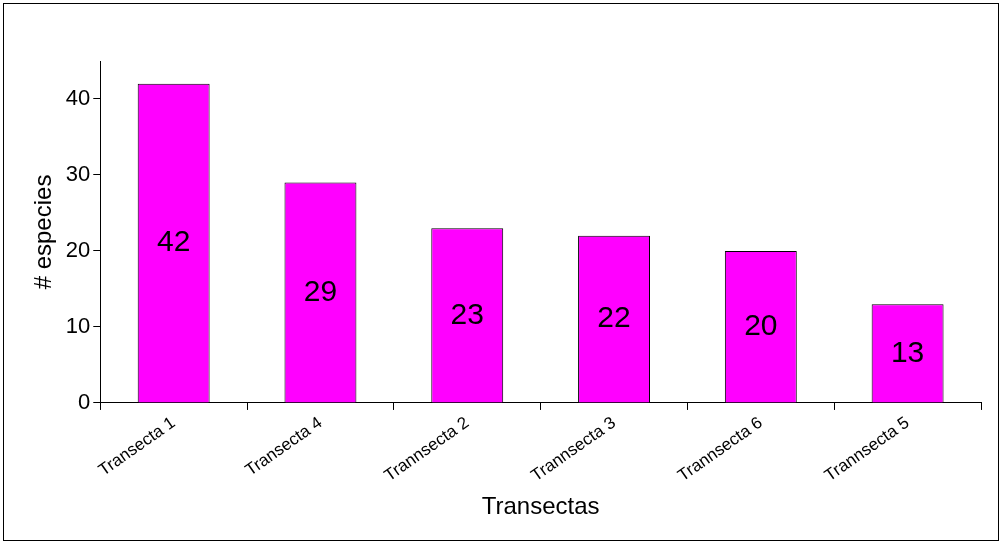 The height and width of the screenshot is (546, 1008). I want to click on y-axis-title: # especies, so click(43, 232).